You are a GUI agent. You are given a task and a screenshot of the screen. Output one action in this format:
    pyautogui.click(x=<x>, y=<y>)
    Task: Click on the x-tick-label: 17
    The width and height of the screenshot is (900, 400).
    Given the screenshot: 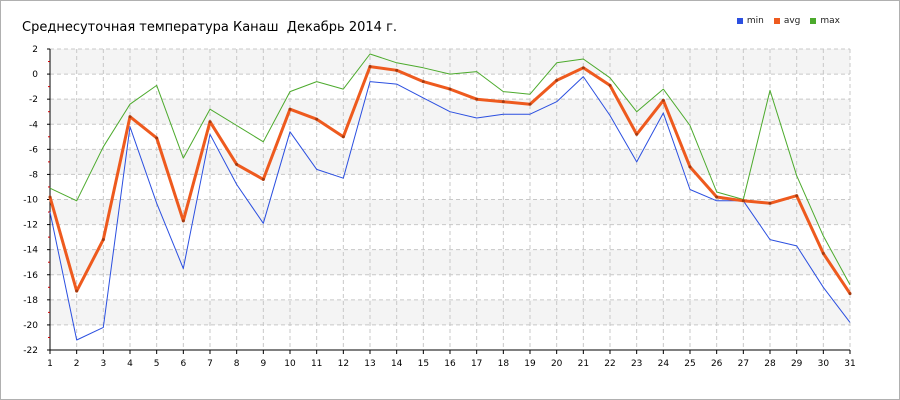 What is the action you would take?
    pyautogui.click(x=476, y=364)
    